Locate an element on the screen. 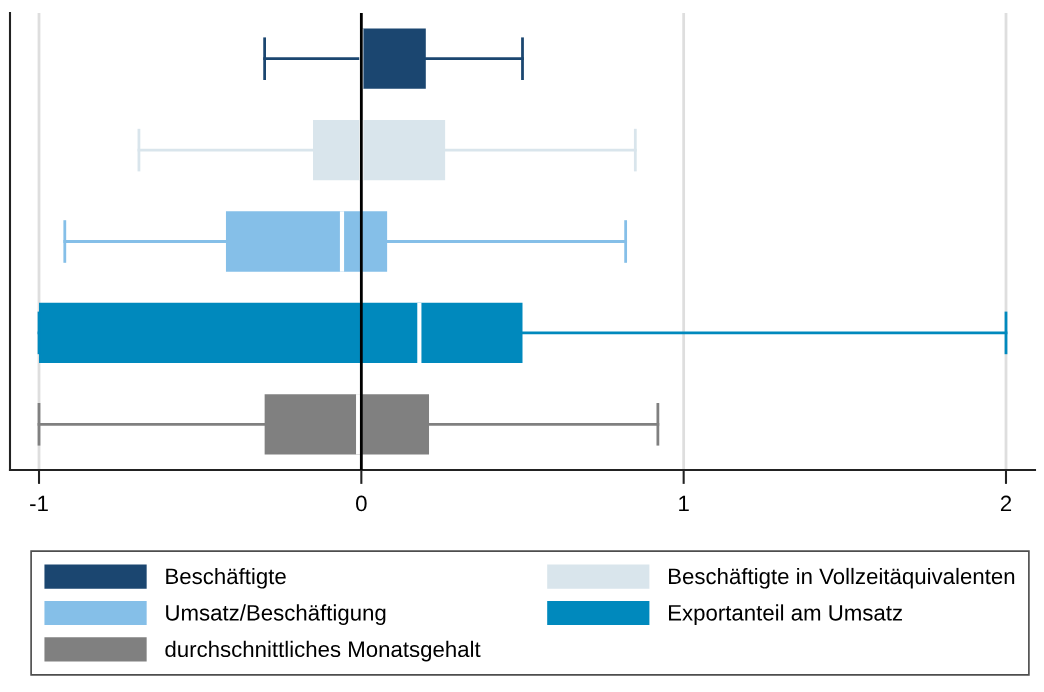  legend-label: Beschäftigte is located at coordinates (226, 578).